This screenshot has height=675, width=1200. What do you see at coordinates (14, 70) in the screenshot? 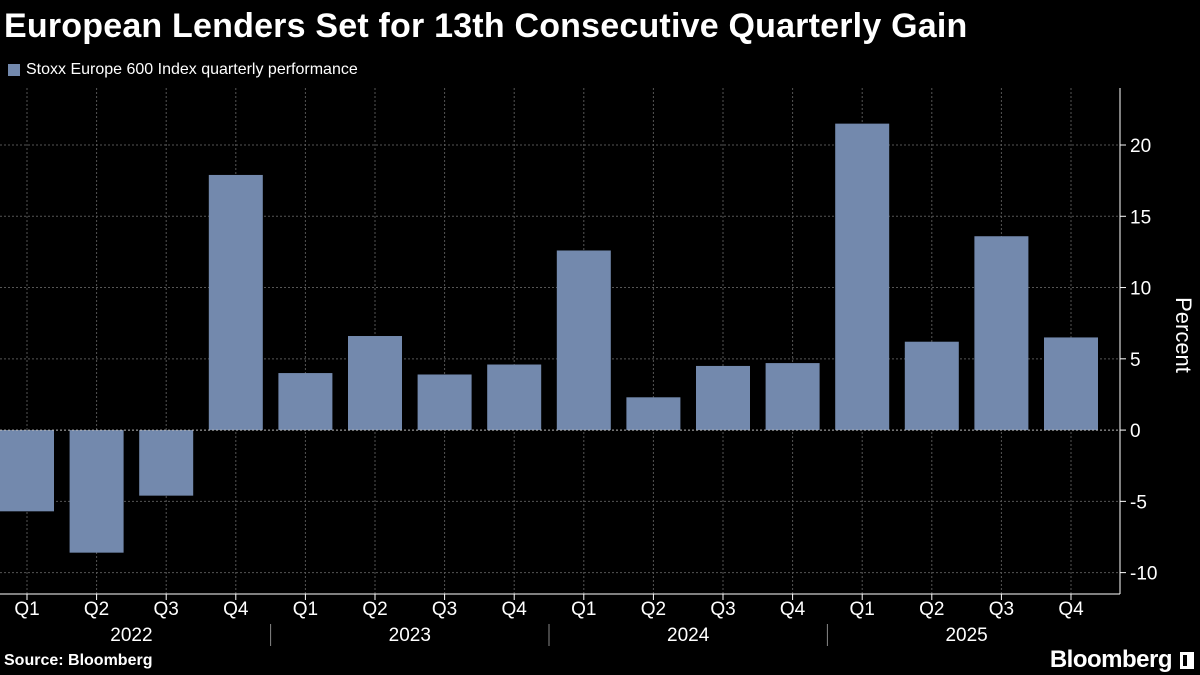
I see `legend-swatch` at bounding box center [14, 70].